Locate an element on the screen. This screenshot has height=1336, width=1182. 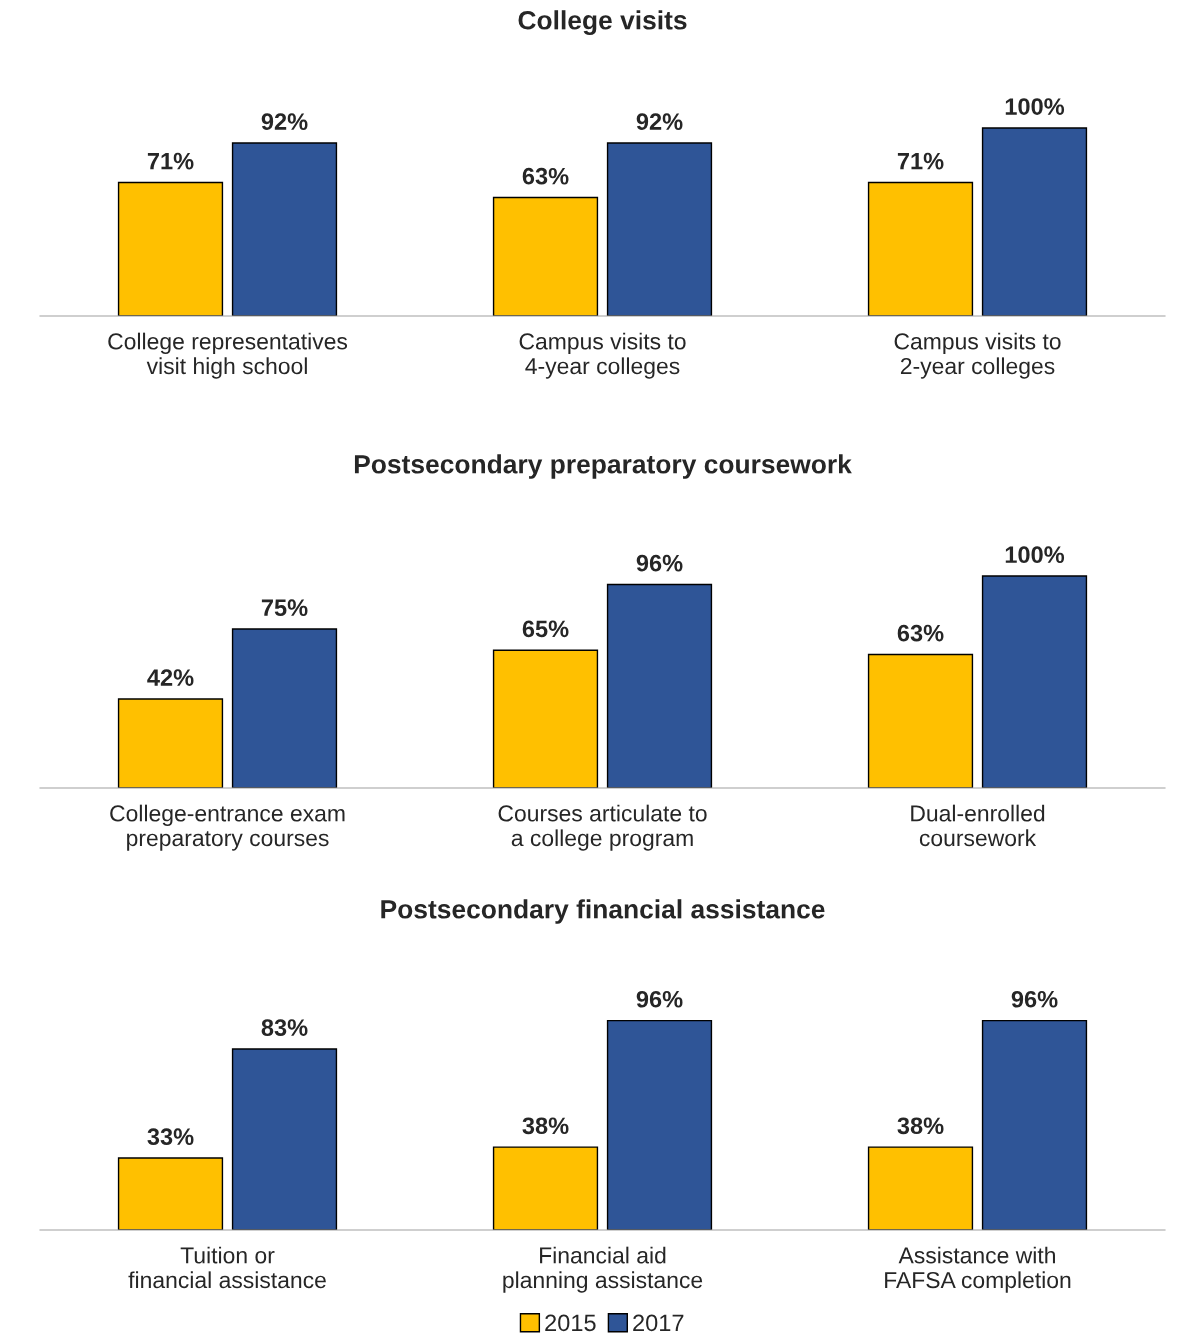
data-label: 75% is located at coordinates (284, 608).